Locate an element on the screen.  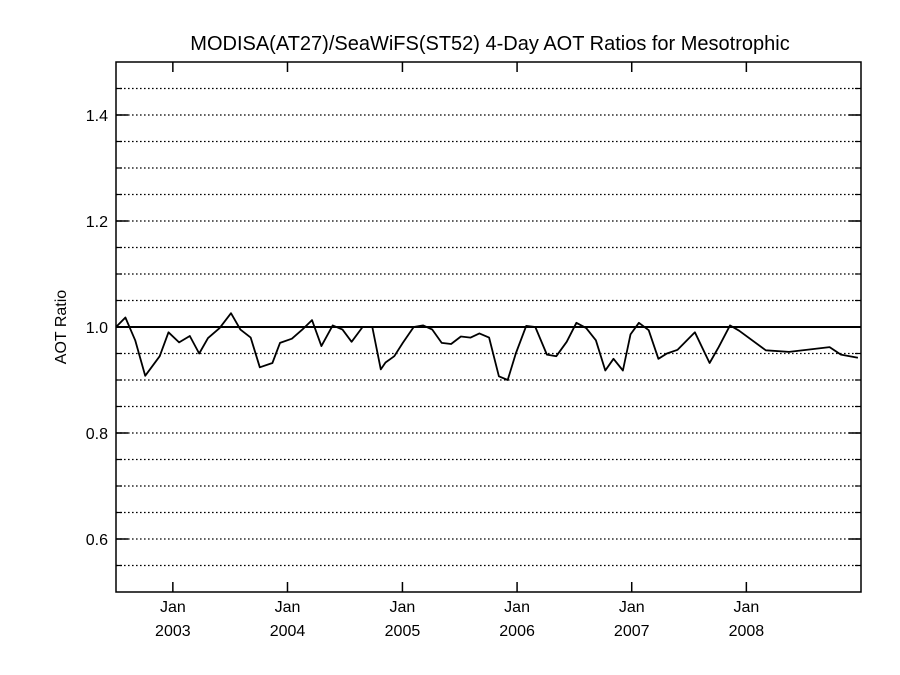
x-tick-year-label: 2003 is located at coordinates (173, 631).